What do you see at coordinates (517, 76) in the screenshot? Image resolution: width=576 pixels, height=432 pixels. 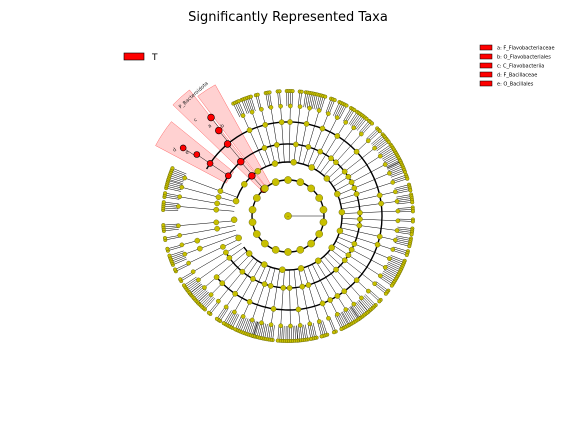 I see `biomarker-legend-entry: d: F_Bacillaceae` at bounding box center [517, 76].